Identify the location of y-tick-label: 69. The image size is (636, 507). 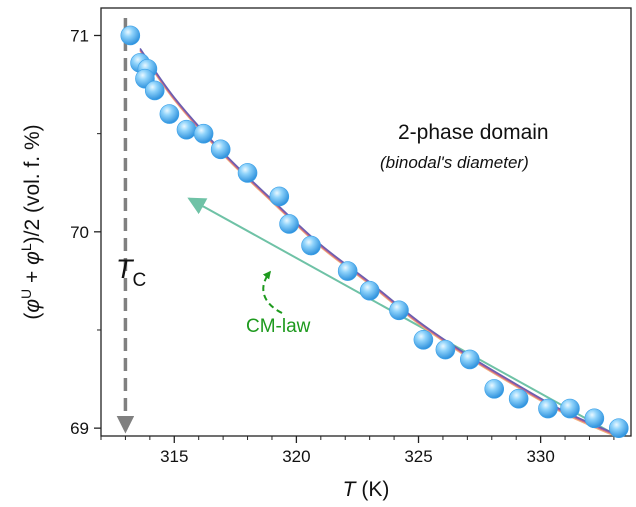
(79, 428).